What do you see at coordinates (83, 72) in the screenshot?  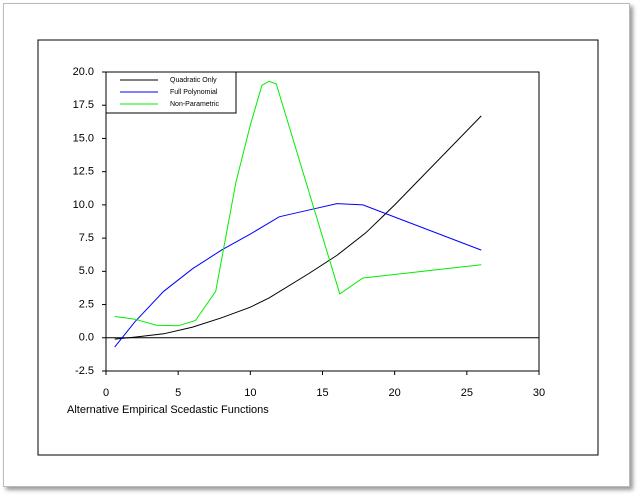 I see `y-tick-label: 20.0` at bounding box center [83, 72].